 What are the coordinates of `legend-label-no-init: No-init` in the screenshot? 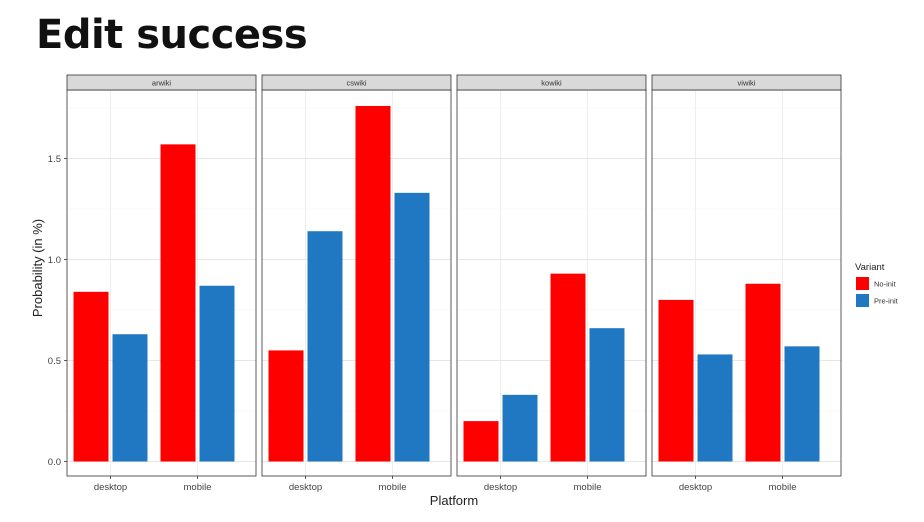 It's located at (885, 284).